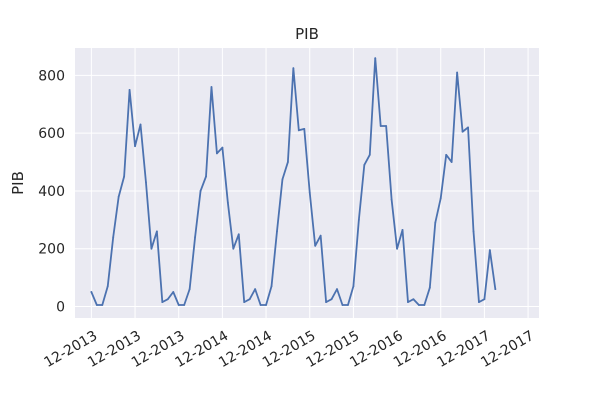 The height and width of the screenshot is (400, 600). What do you see at coordinates (51, 134) in the screenshot?
I see `y-tick-label: 600` at bounding box center [51, 134].